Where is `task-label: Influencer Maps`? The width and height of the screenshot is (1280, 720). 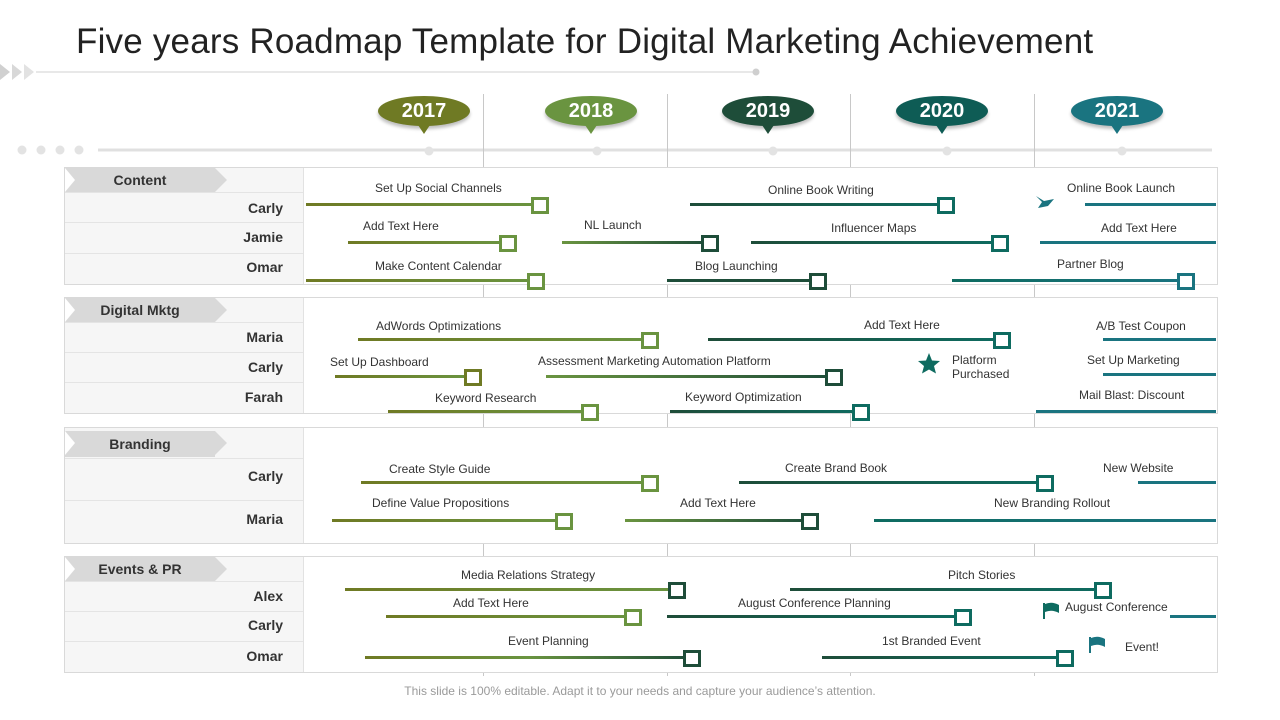
task-label: Influencer Maps is located at coordinates (874, 228).